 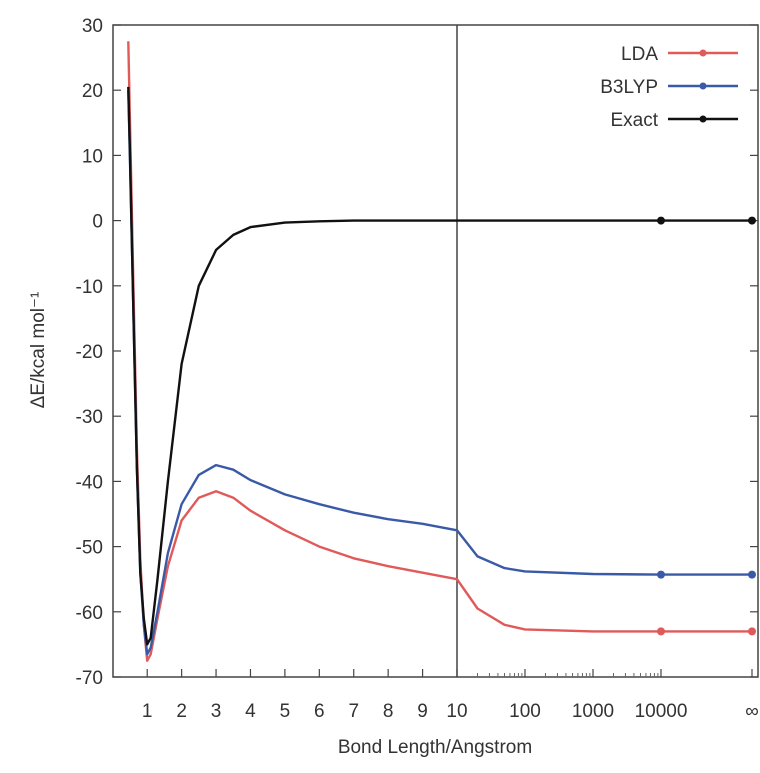 What do you see at coordinates (89, 417) in the screenshot?
I see `y-tick-label: -30` at bounding box center [89, 417].